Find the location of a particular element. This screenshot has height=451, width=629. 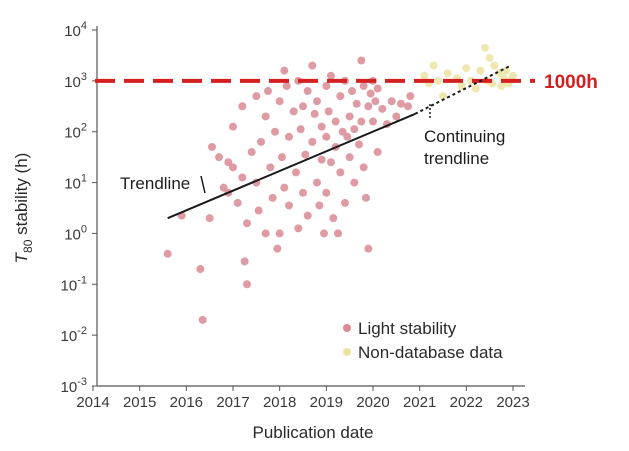

continuing-trendline-label-line1: Continuing is located at coordinates (464, 136).